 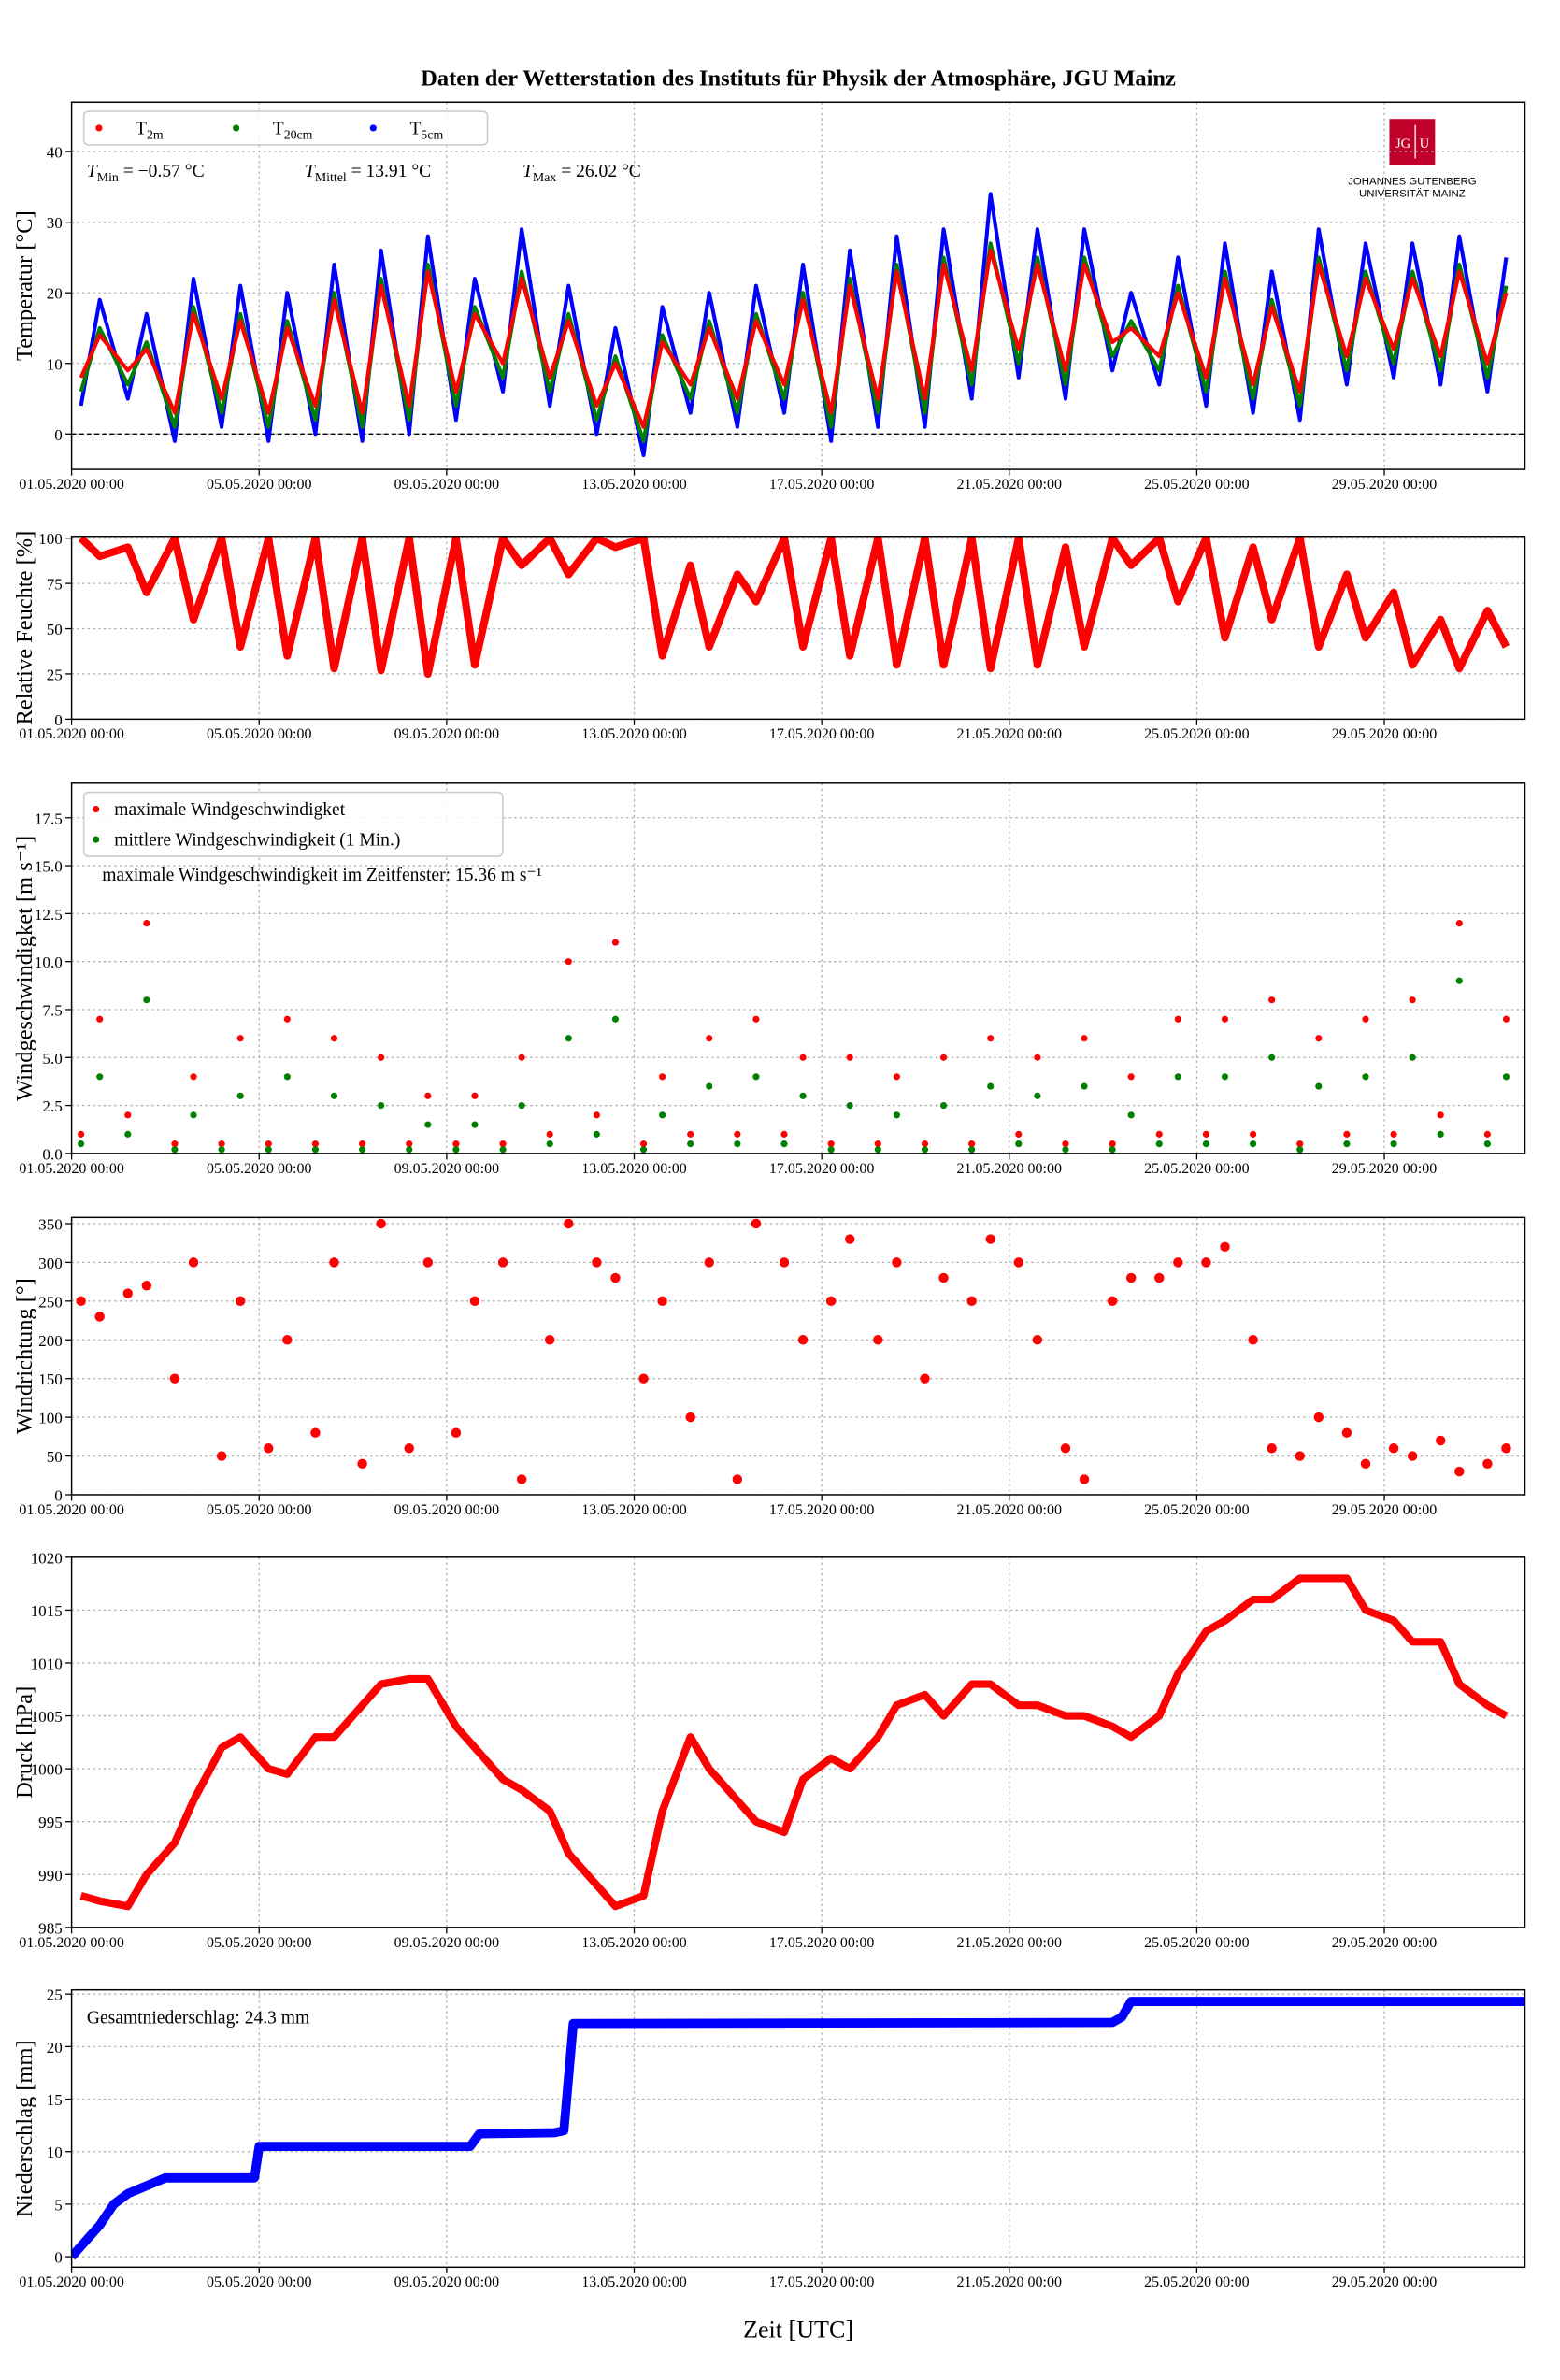 I want to click on x-tick-label: 13.05.2020 00:00, so click(x=634, y=1510).